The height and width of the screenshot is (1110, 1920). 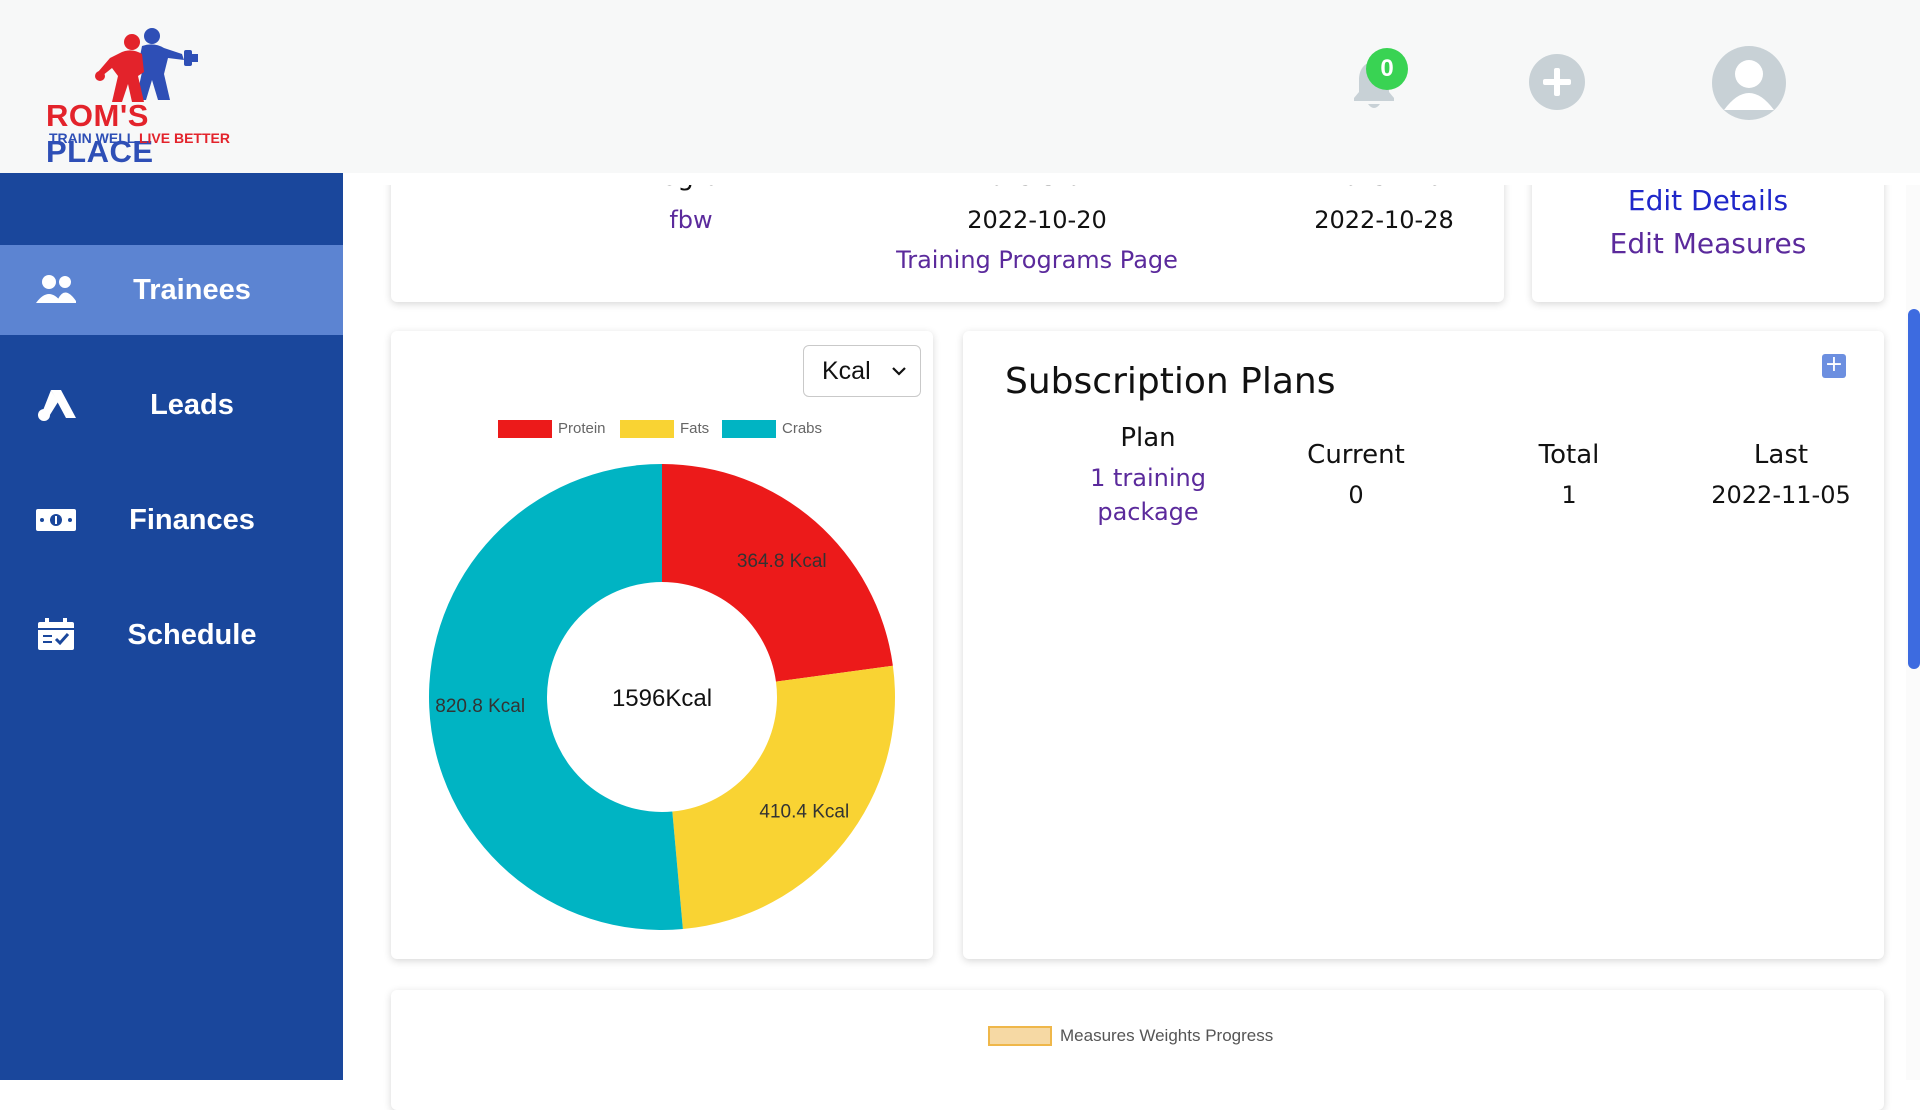 I want to click on donut-slice-protein, so click(x=777, y=573).